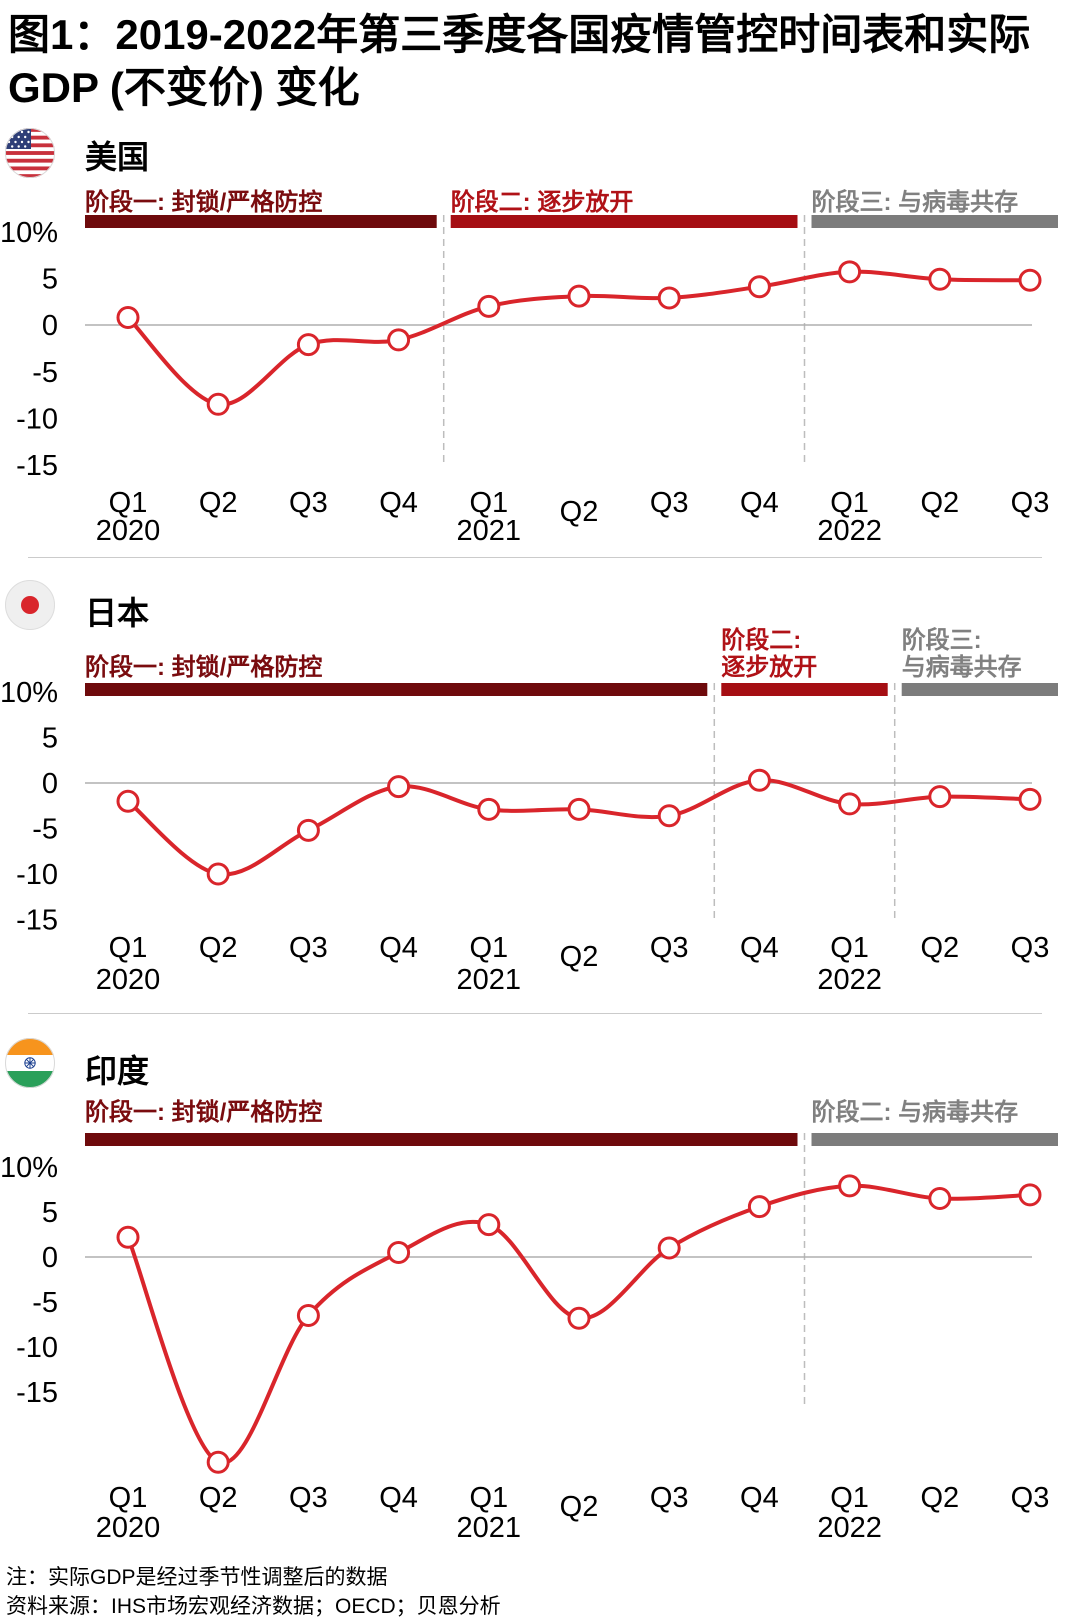 The height and width of the screenshot is (1620, 1080). Describe the element at coordinates (117, 613) in the screenshot. I see `country-label-japan: 日本` at that location.